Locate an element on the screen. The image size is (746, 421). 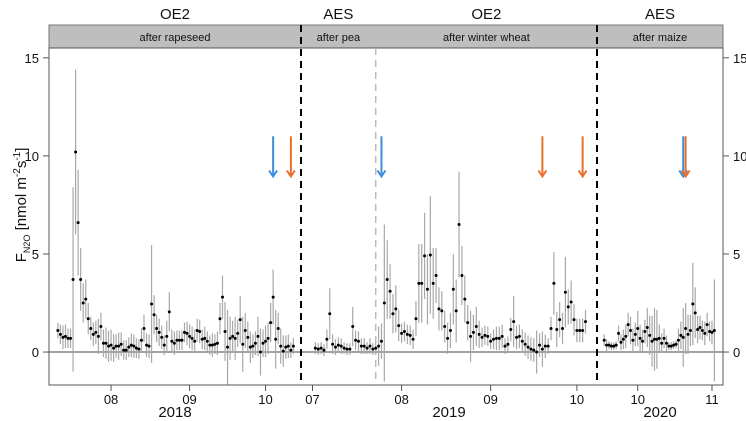
y-tick-label-left: 10 is located at coordinates (32, 156).